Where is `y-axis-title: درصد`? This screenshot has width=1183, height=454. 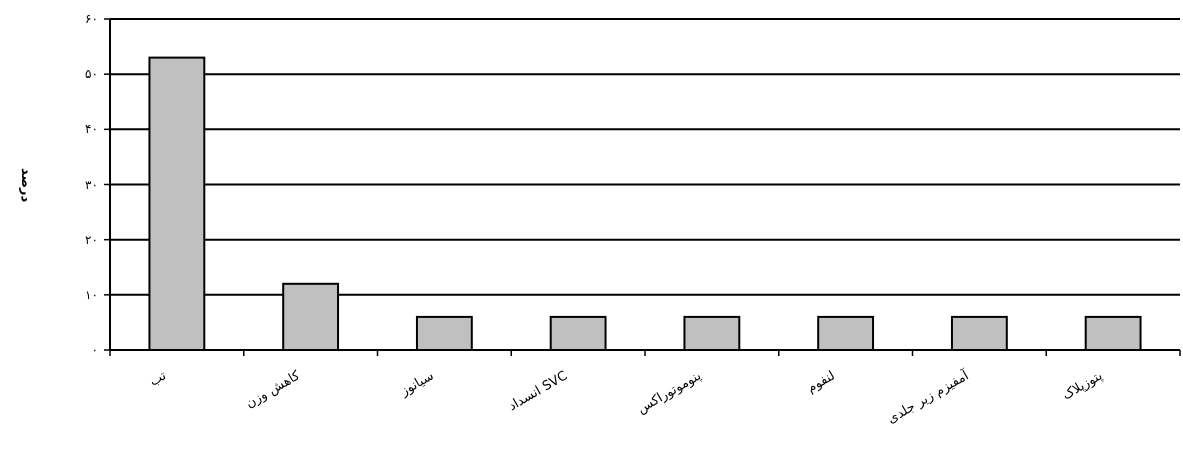 y-axis-title: درصد is located at coordinates (26, 185).